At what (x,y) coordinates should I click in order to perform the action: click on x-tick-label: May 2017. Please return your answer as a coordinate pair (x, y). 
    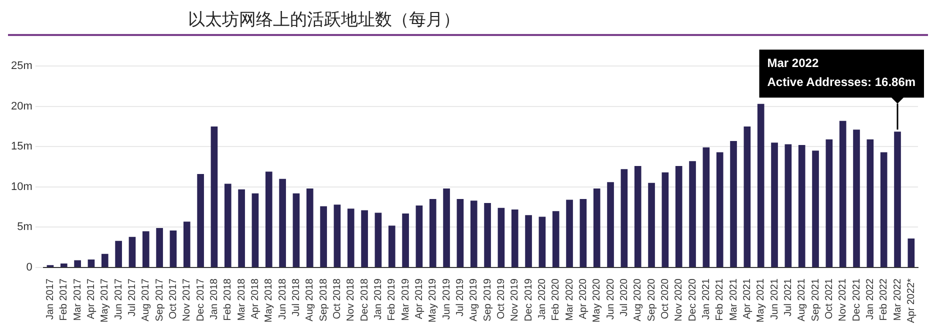
    Looking at the image, I should click on (105, 300).